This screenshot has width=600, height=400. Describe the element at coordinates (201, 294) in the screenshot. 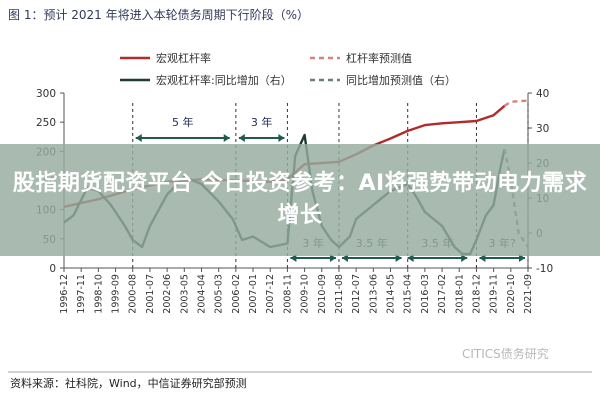

I see `x-tick-label: 2004-04` at that location.